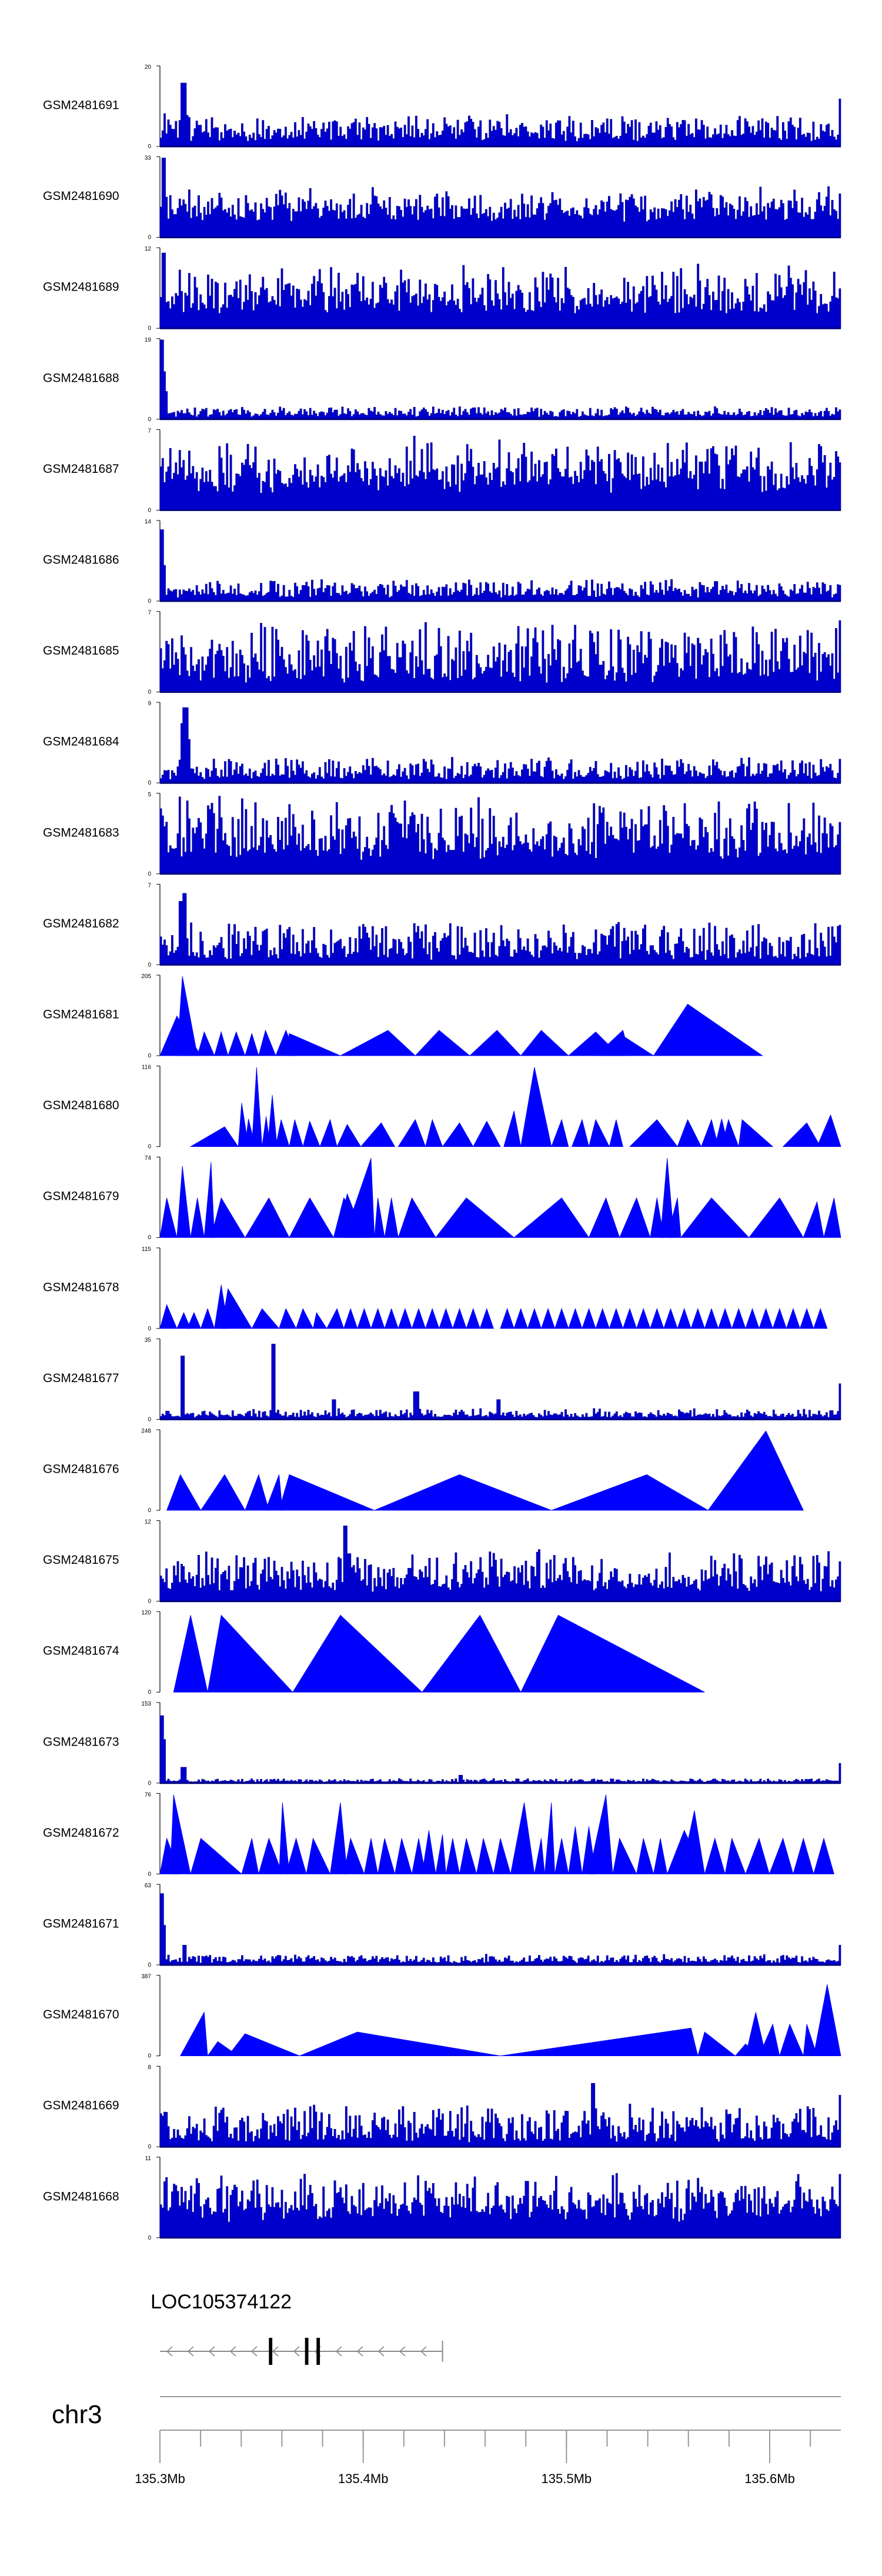 Image resolution: width=882 pixels, height=2576 pixels. What do you see at coordinates (148, 249) in the screenshot?
I see `track-ymax-label: 12` at bounding box center [148, 249].